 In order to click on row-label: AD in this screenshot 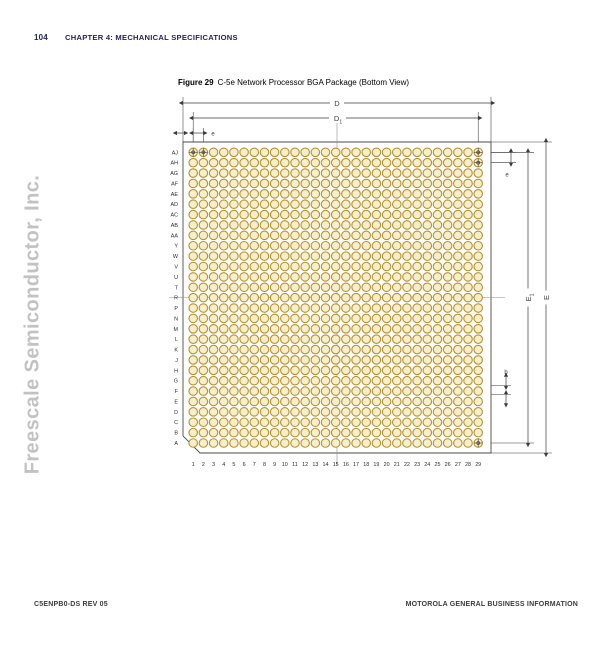, I will do `click(175, 205)`.